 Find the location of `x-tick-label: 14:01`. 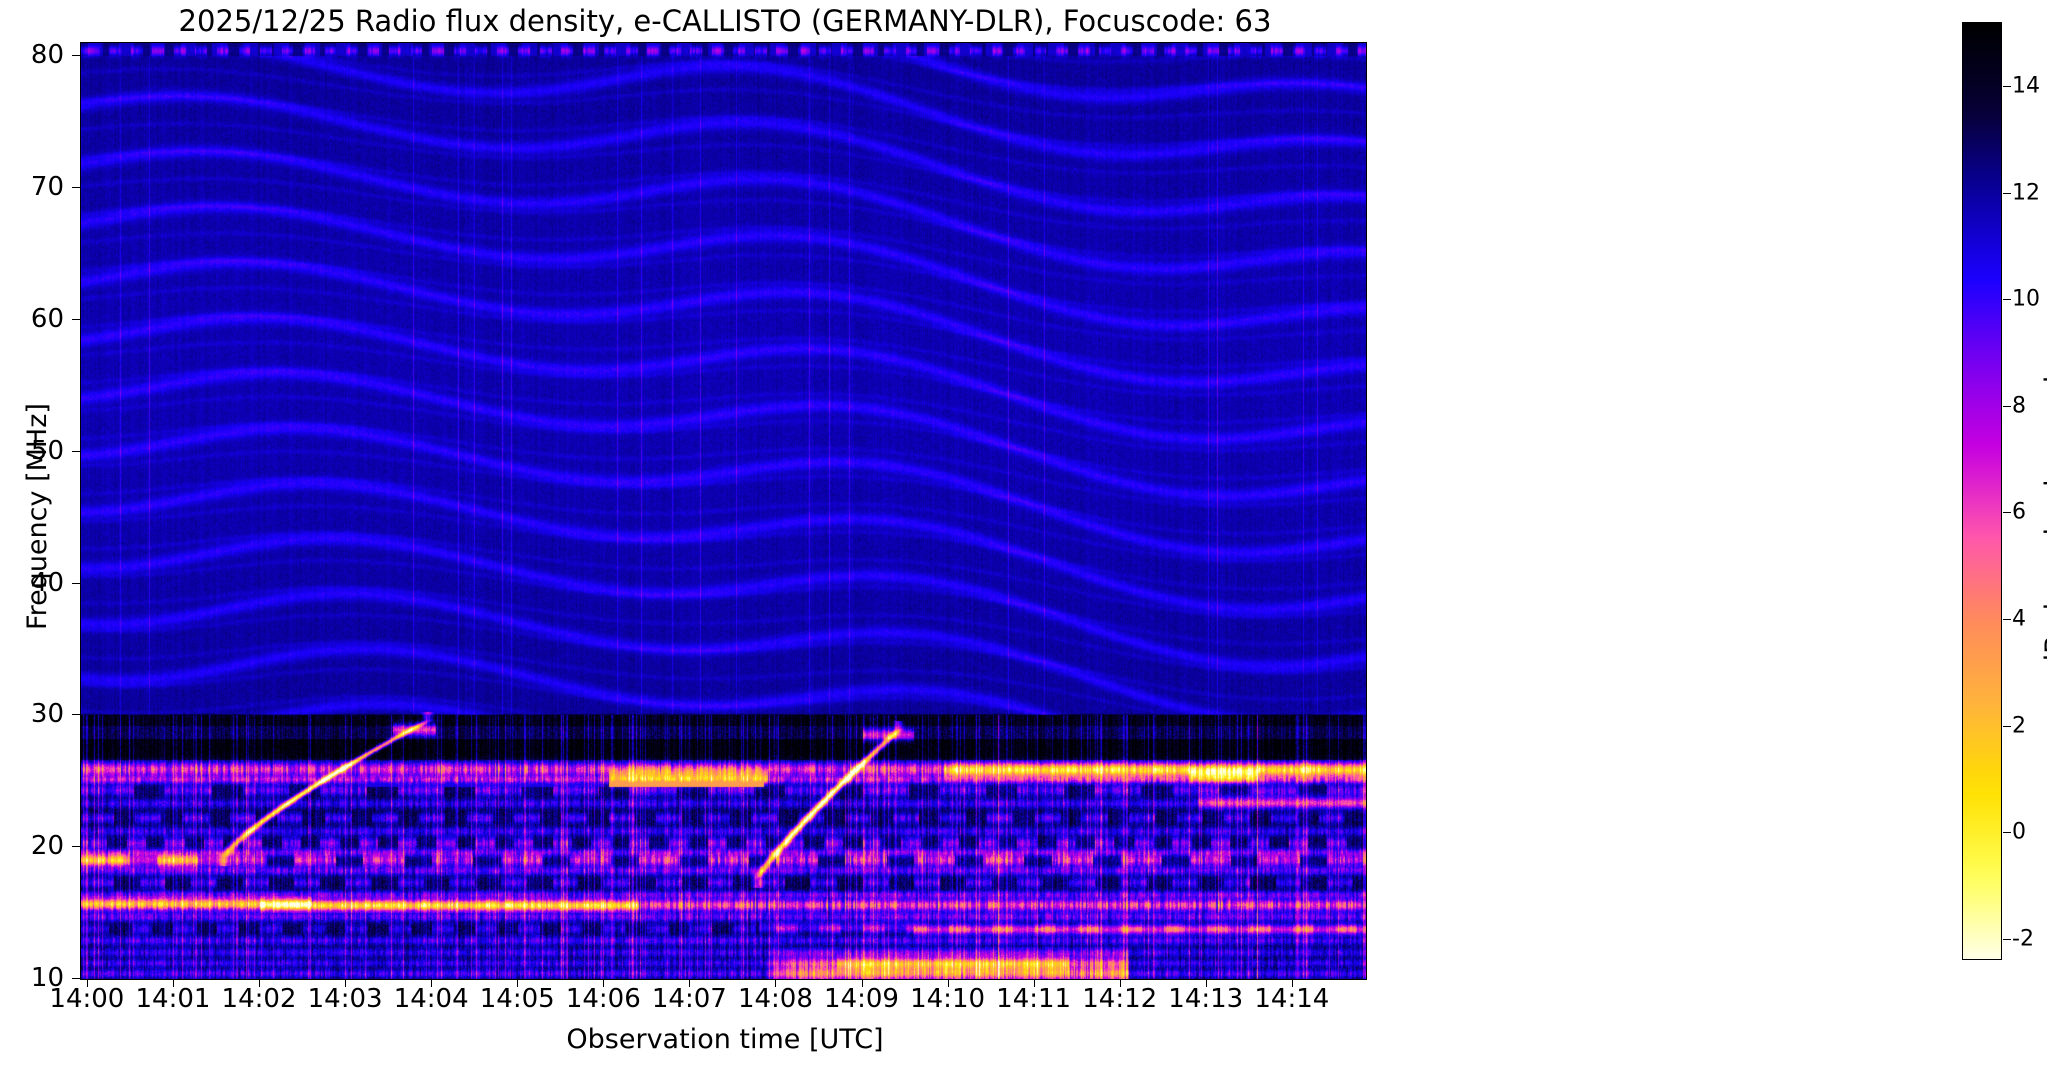

x-tick-label: 14:01 is located at coordinates (173, 999).